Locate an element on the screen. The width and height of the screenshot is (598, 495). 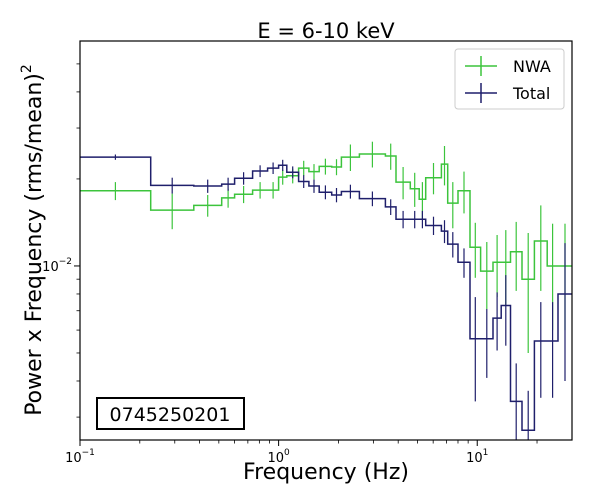
y-tick-base: 10 is located at coordinates (50, 267).